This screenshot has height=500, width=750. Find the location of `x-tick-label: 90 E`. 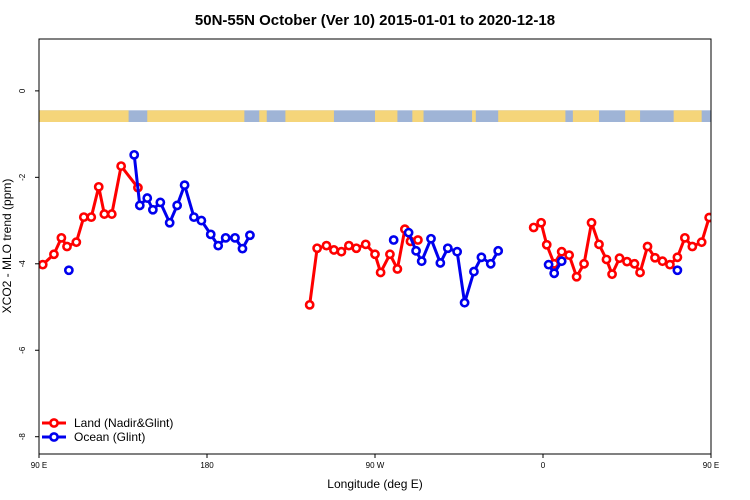

x-tick-label: 90 E is located at coordinates (711, 465).